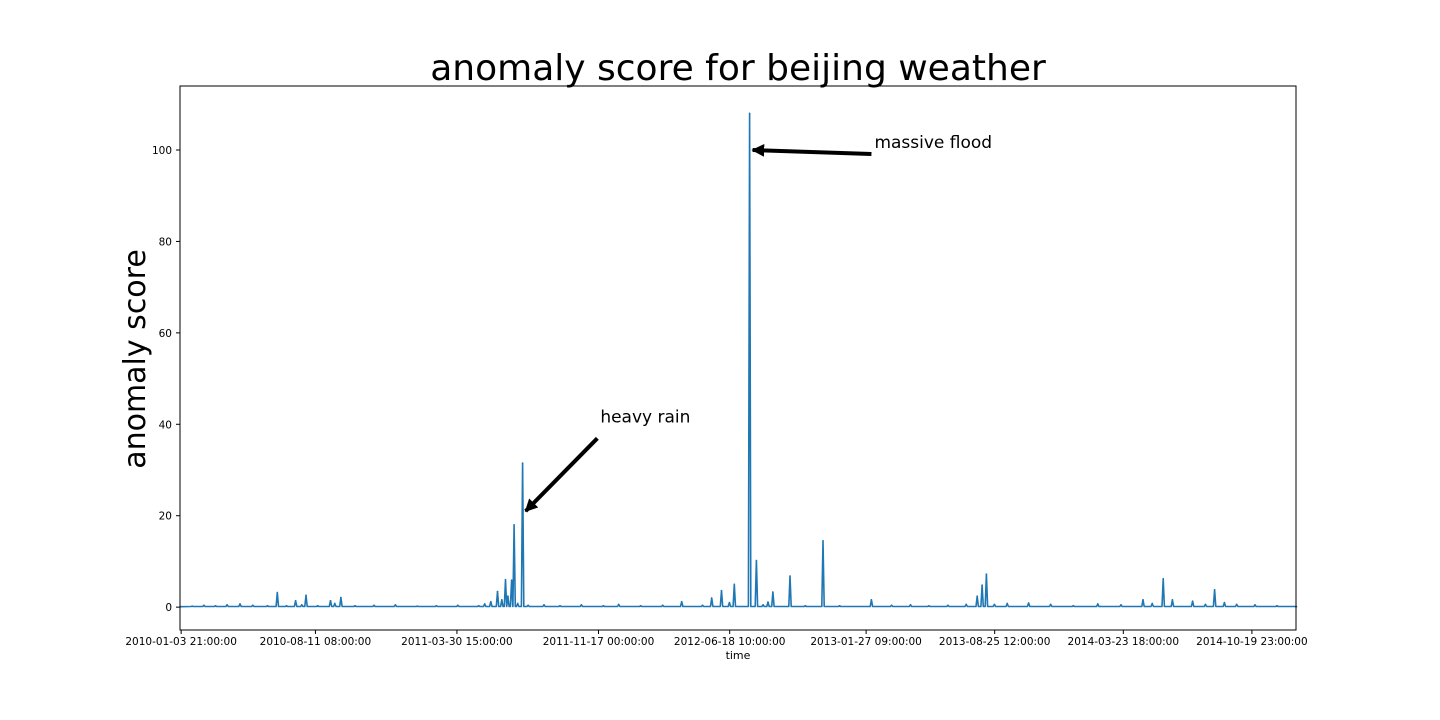  I want to click on y-tick-label: 40, so click(165, 425).